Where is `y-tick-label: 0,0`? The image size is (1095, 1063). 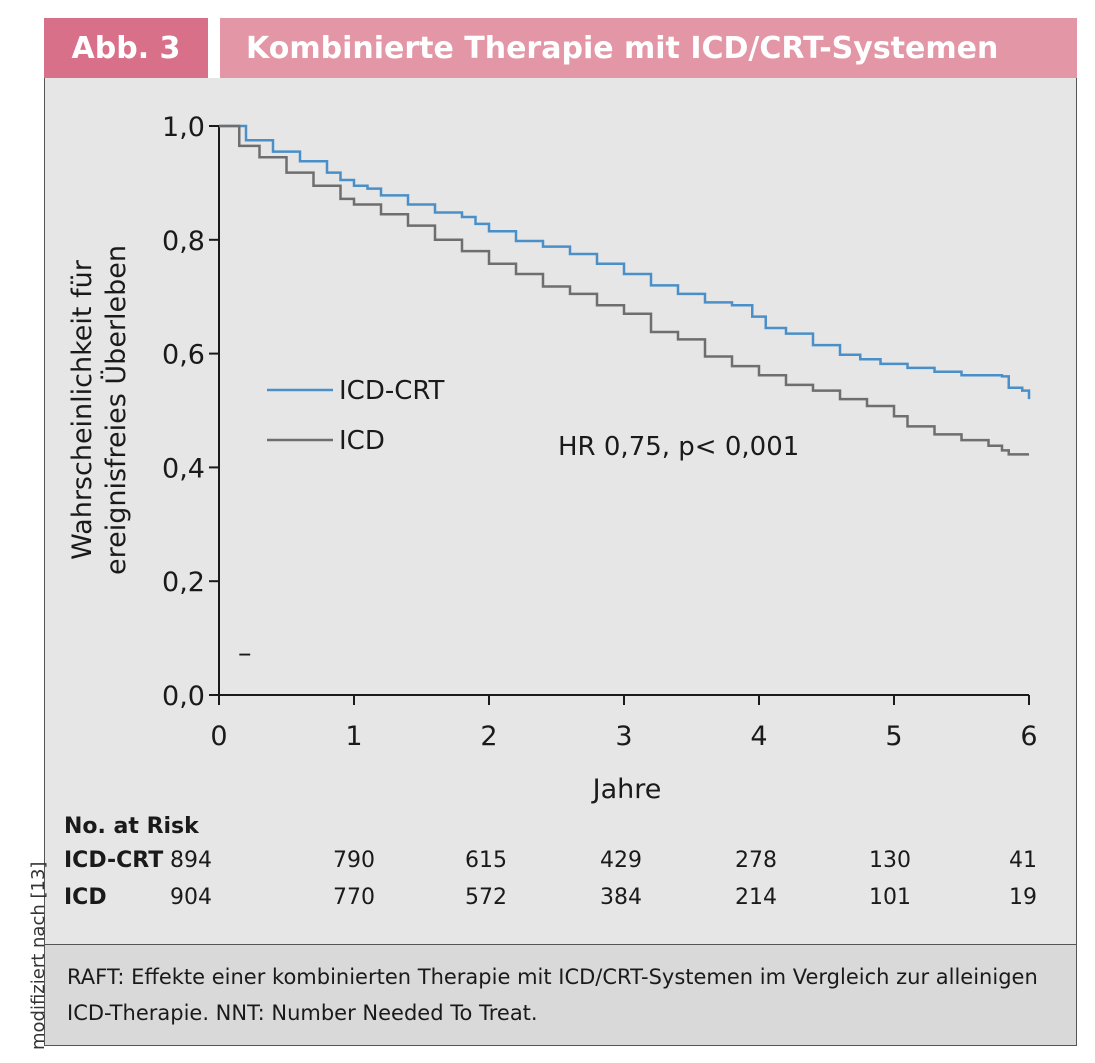 y-tick-label: 0,0 is located at coordinates (183, 696).